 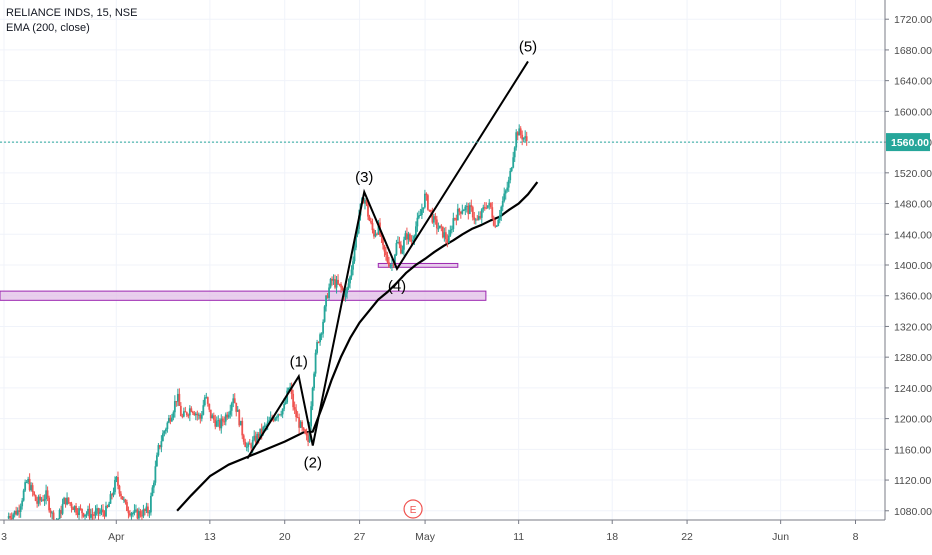 I want to click on last-price-badge, so click(x=908, y=142).